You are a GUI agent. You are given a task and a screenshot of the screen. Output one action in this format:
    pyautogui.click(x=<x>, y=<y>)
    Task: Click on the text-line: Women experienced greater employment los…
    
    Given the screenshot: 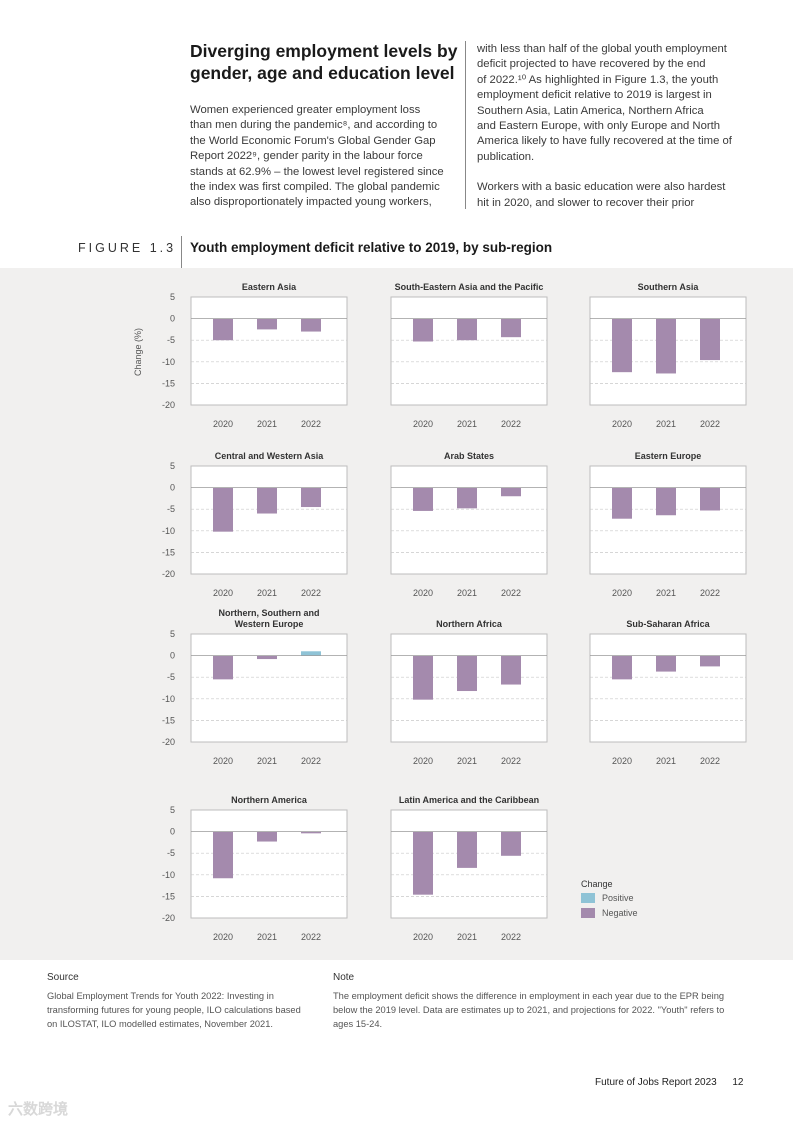 What is the action you would take?
    pyautogui.click(x=305, y=110)
    